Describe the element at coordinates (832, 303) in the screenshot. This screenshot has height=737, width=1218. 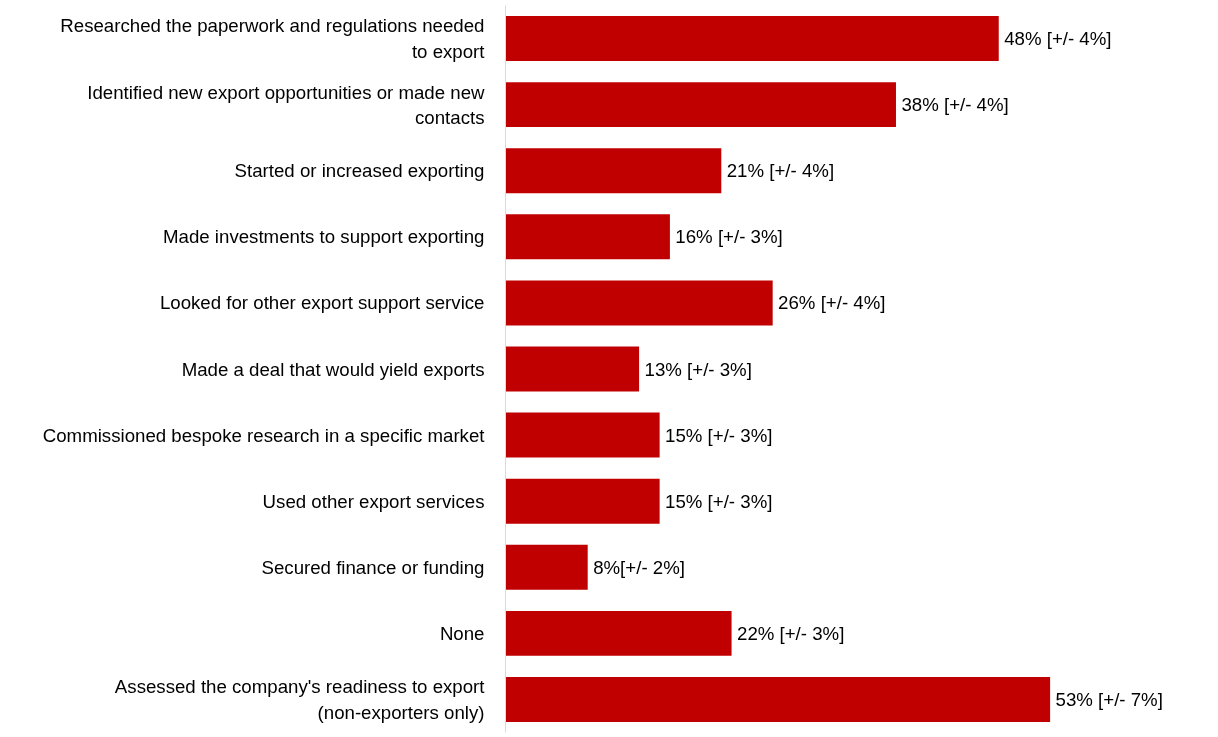
I see `data-label: 26% [+/- 4%]` at that location.